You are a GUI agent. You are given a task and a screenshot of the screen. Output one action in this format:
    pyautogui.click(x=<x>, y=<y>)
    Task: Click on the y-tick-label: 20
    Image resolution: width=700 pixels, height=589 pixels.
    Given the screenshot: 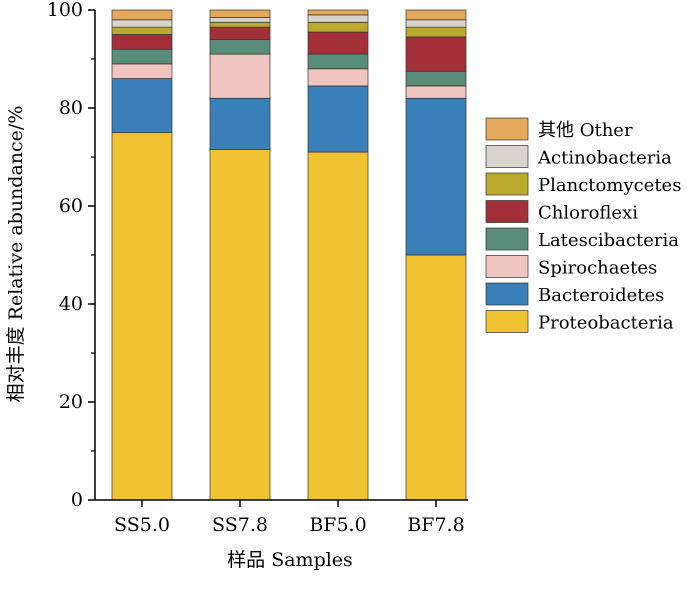 What is the action you would take?
    pyautogui.click(x=71, y=402)
    